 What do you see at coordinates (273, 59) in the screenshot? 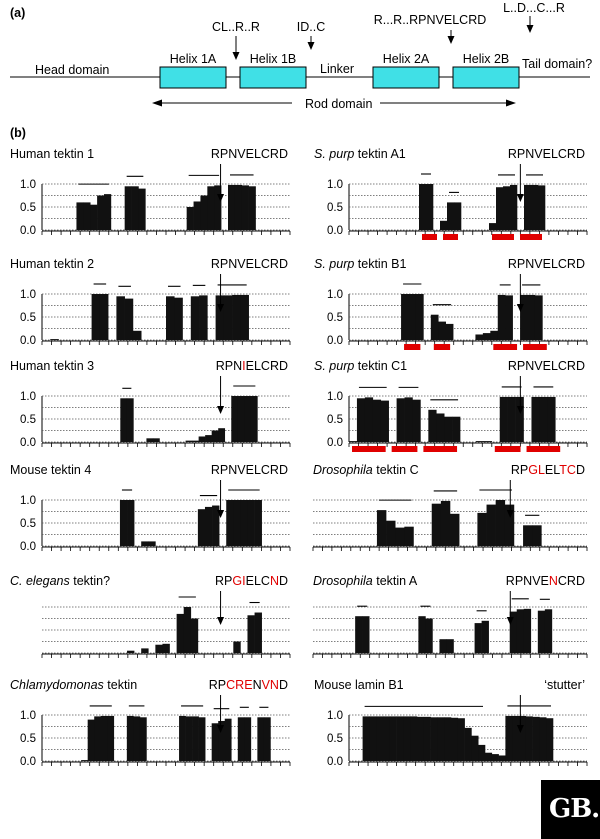
I see `helix-label-2: Helix 1B` at bounding box center [273, 59].